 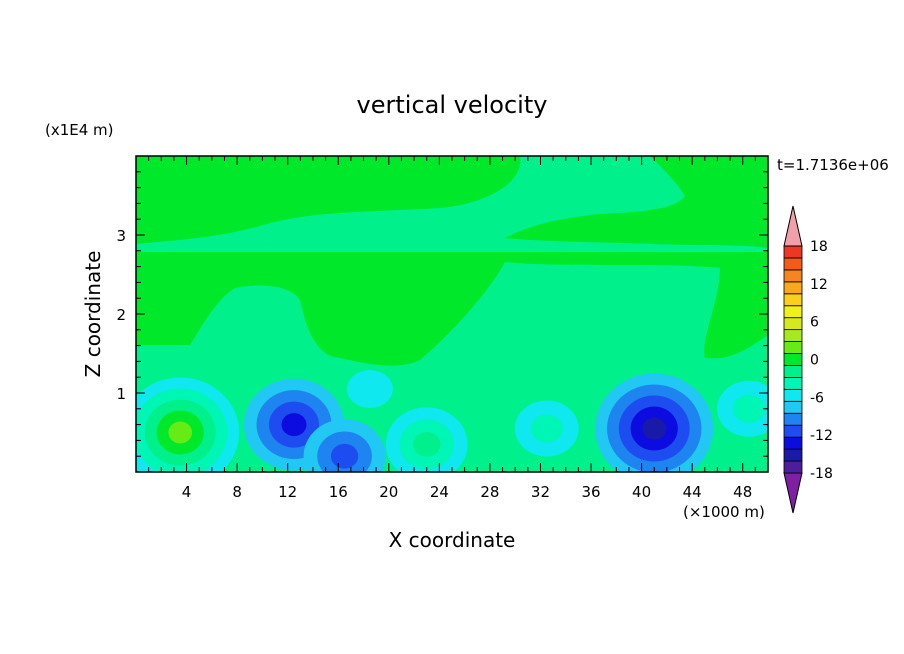 What do you see at coordinates (93, 314) in the screenshot?
I see `y-axis-label: Z coordinate` at bounding box center [93, 314].